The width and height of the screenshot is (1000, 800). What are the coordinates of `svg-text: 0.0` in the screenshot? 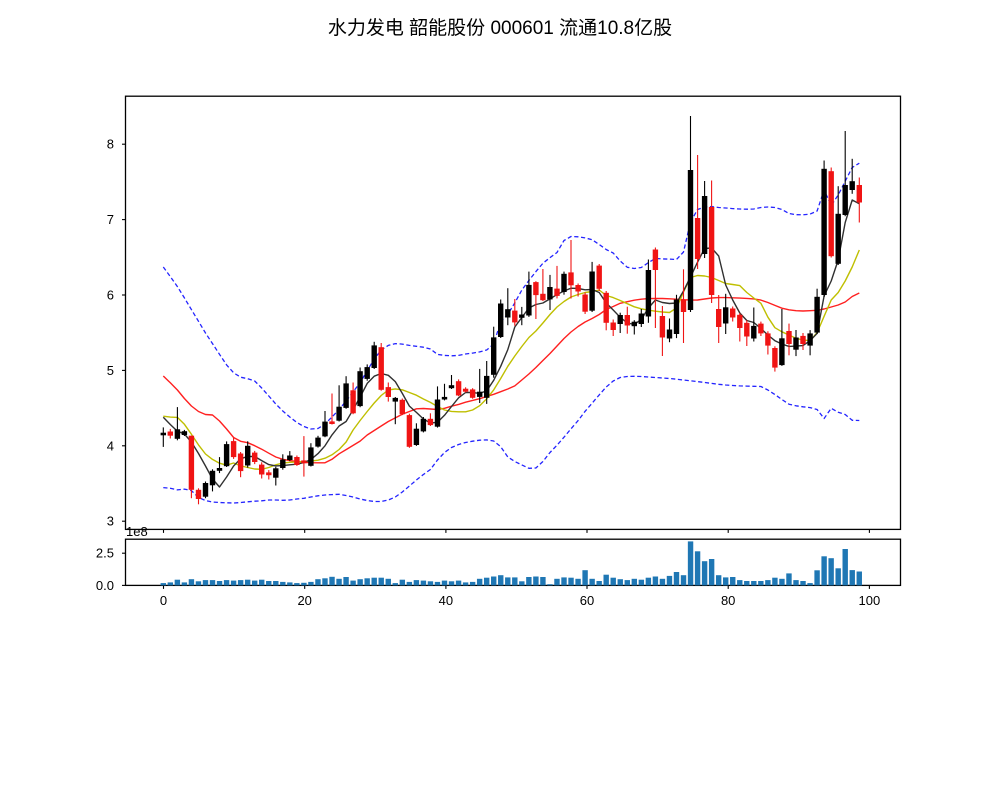 It's located at (105, 585).